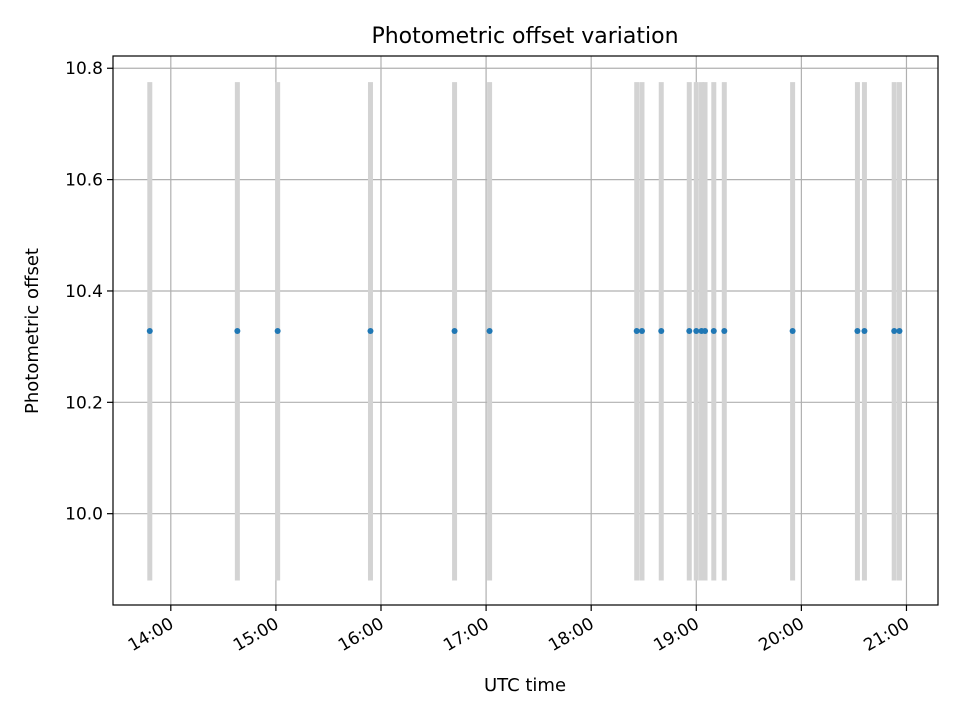 This screenshot has height=720, width=960. I want to click on y-tick-label: 10.4, so click(84, 292).